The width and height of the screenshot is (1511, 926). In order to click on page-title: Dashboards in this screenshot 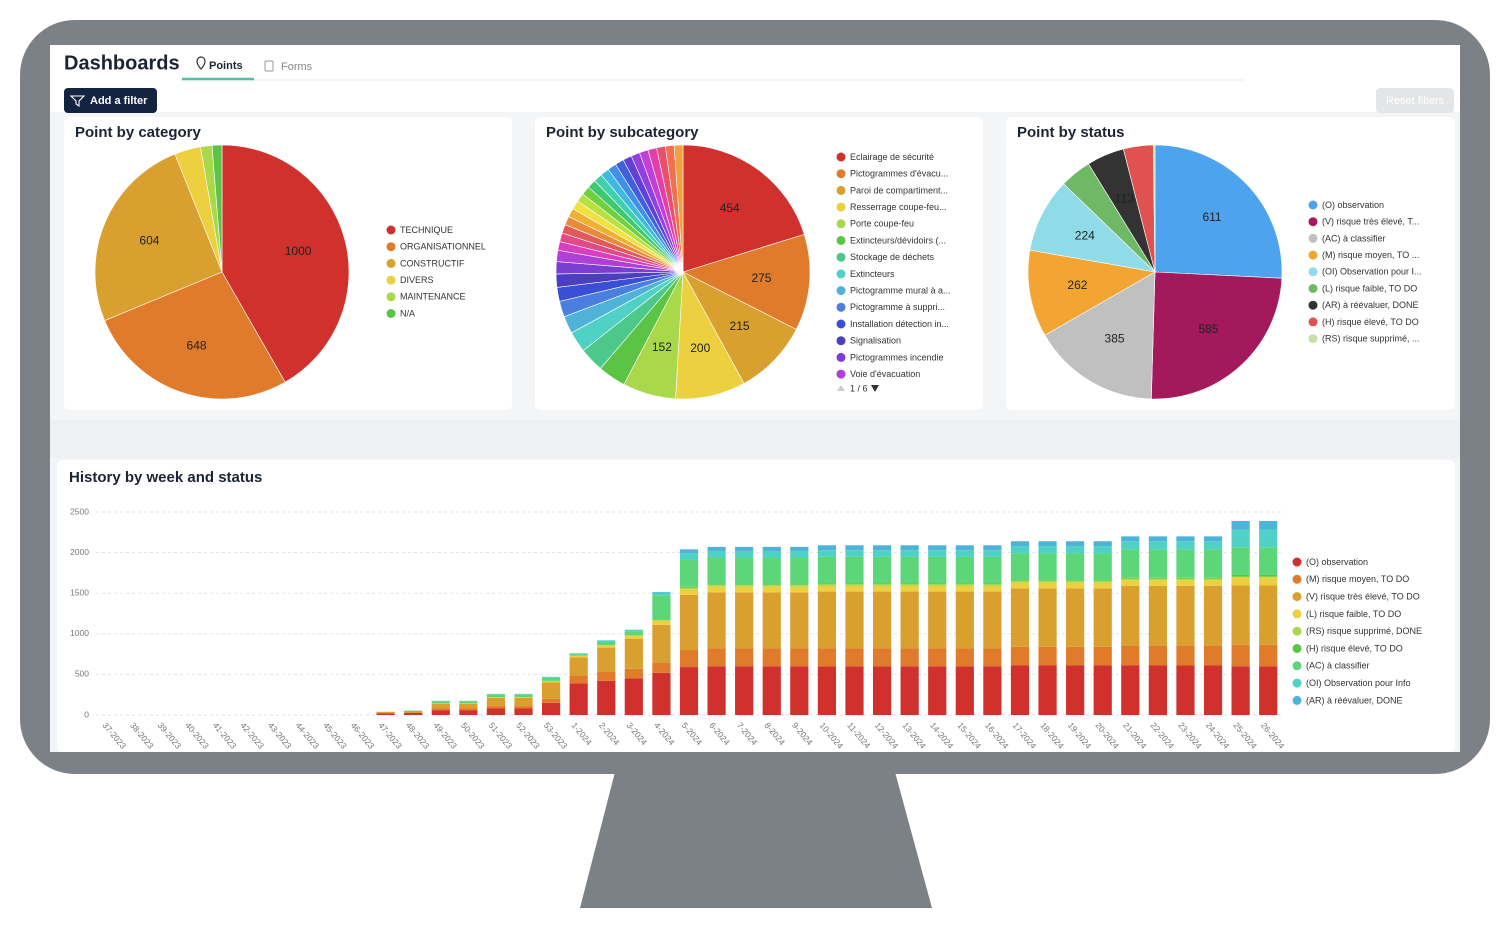, I will do `click(122, 63)`.